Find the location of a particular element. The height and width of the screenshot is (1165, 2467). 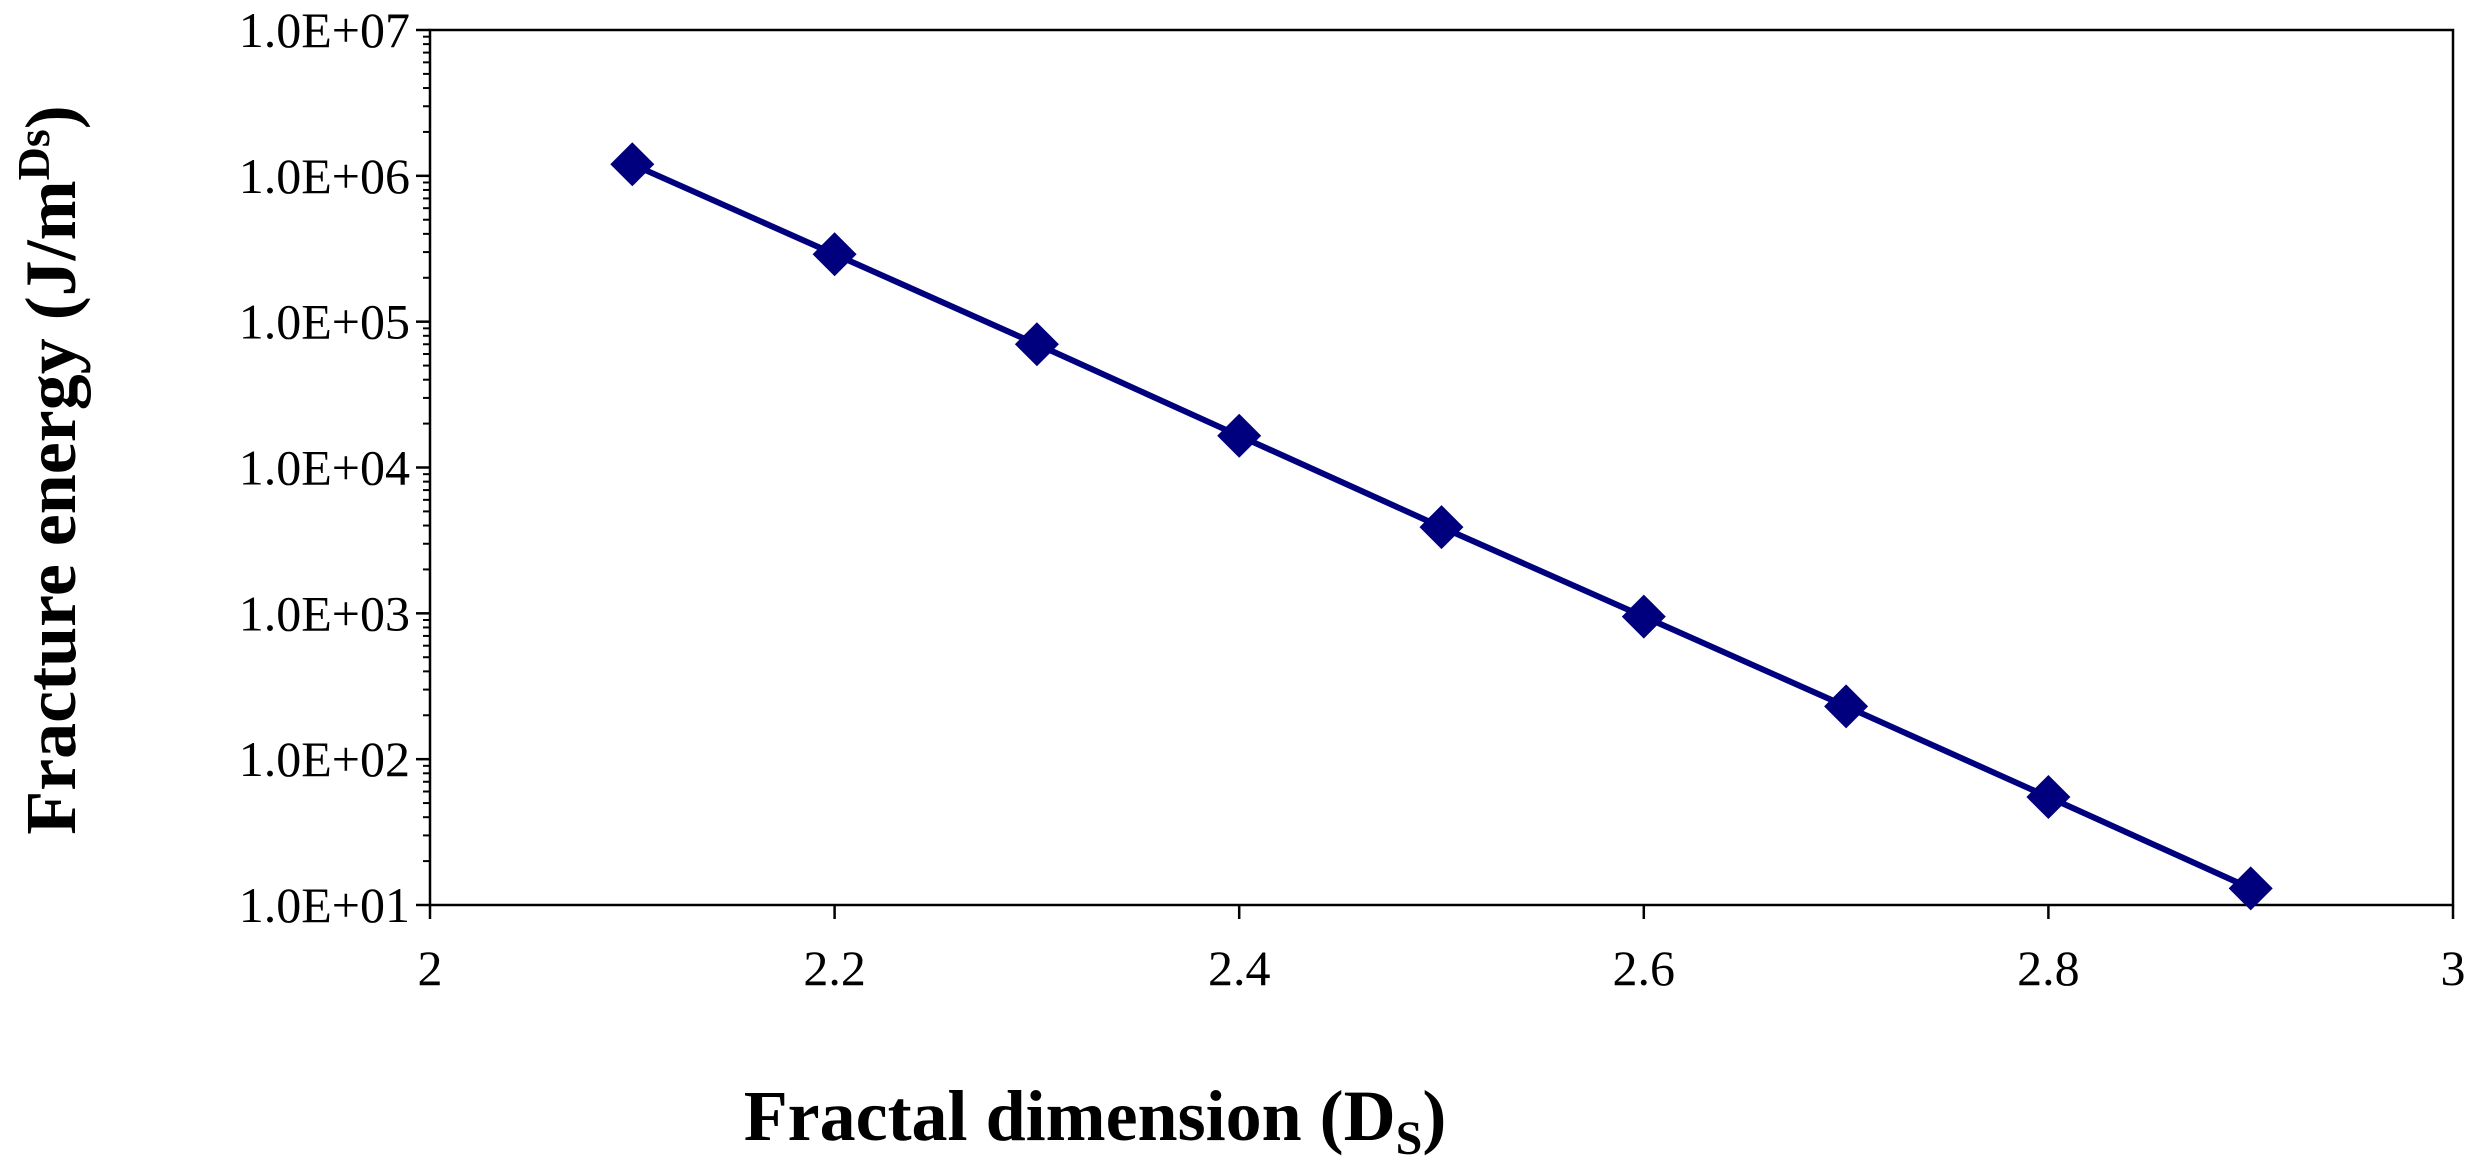

x-tick-label: 2.4 is located at coordinates (1239, 968).